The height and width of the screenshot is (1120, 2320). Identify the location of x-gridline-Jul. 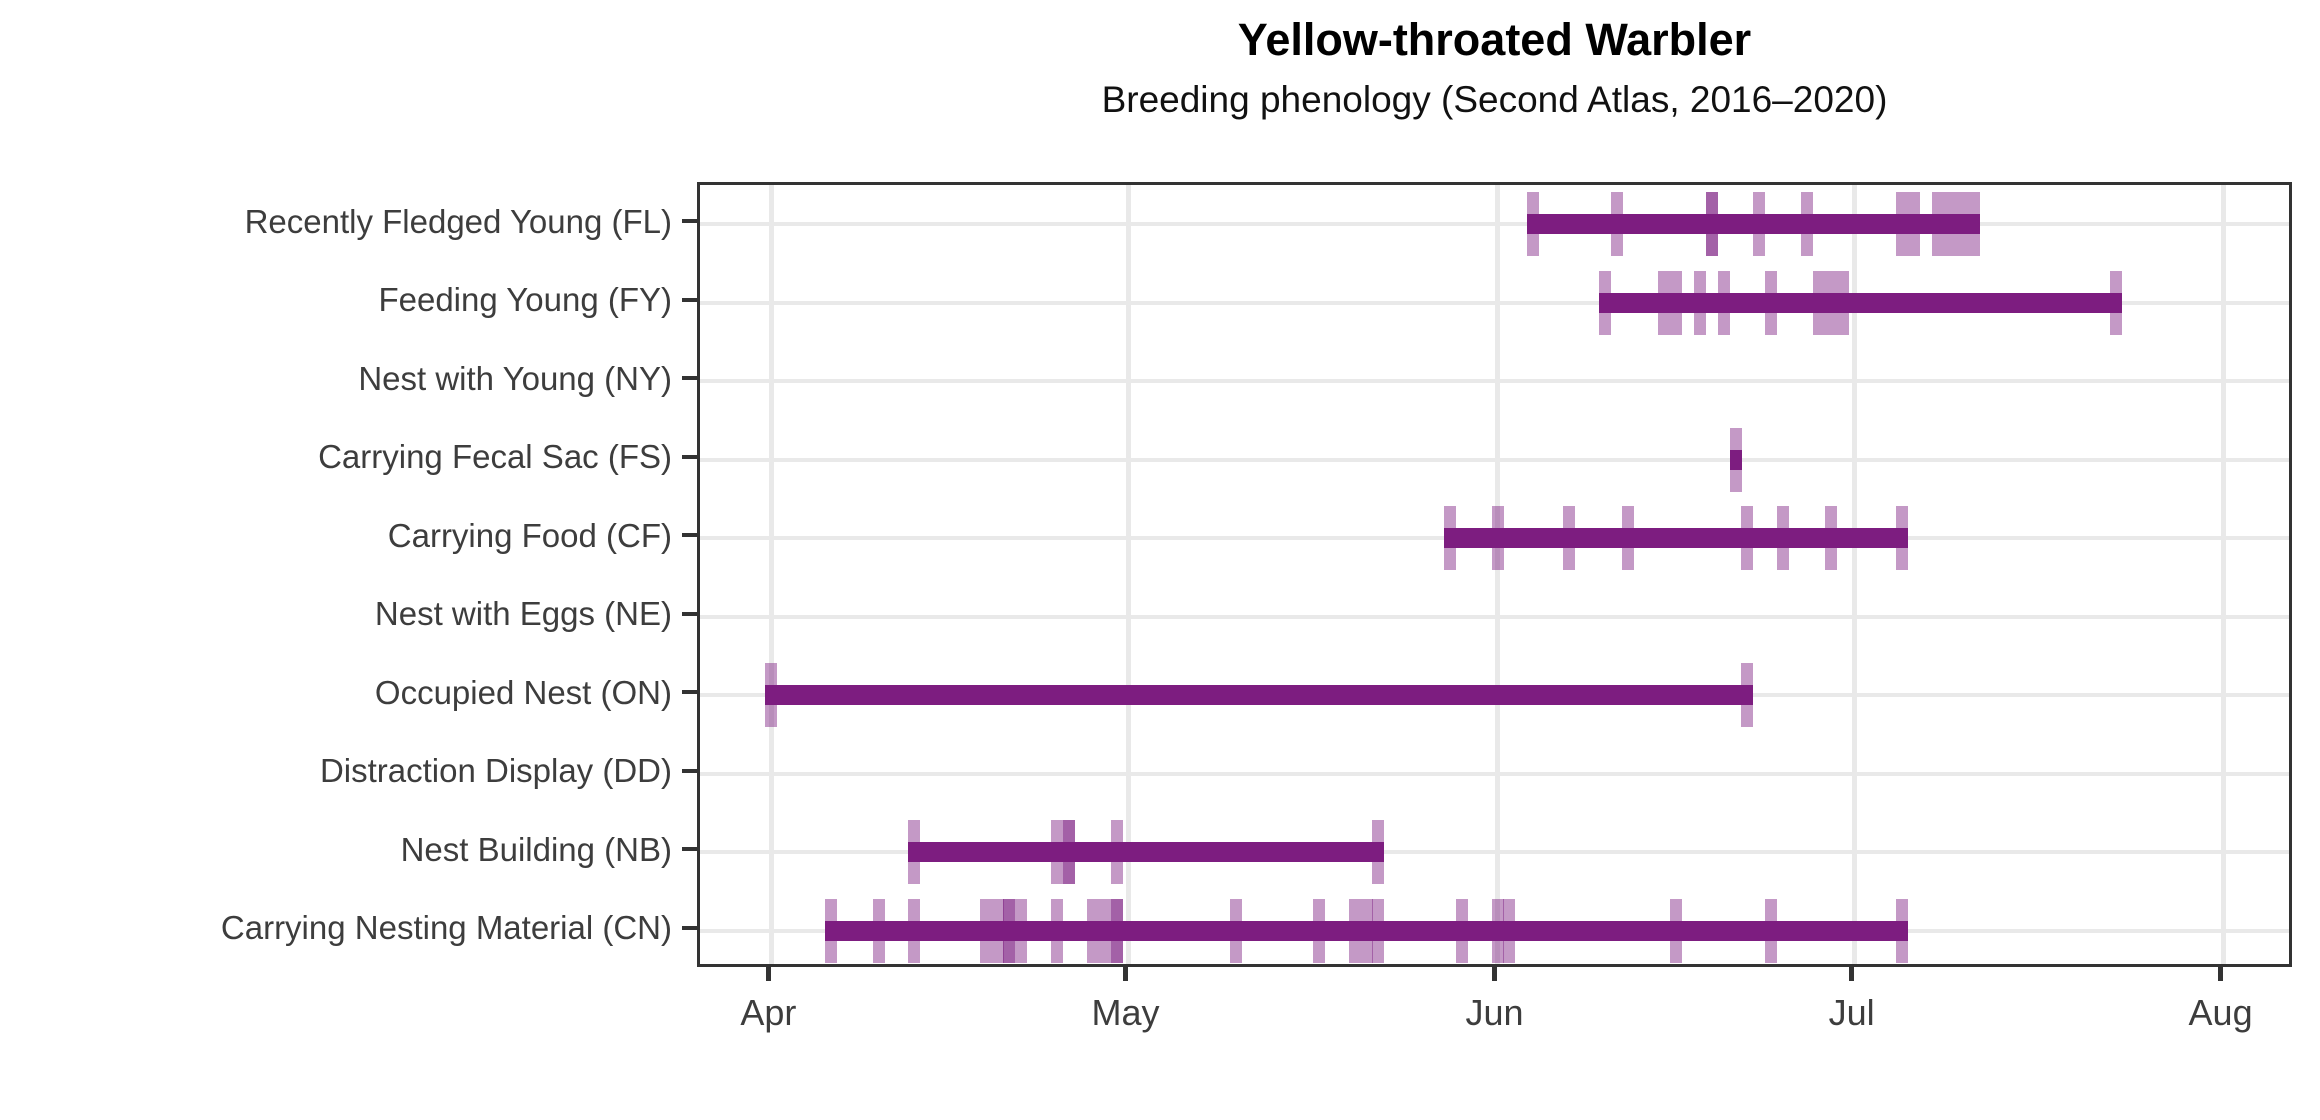
(1855, 574).